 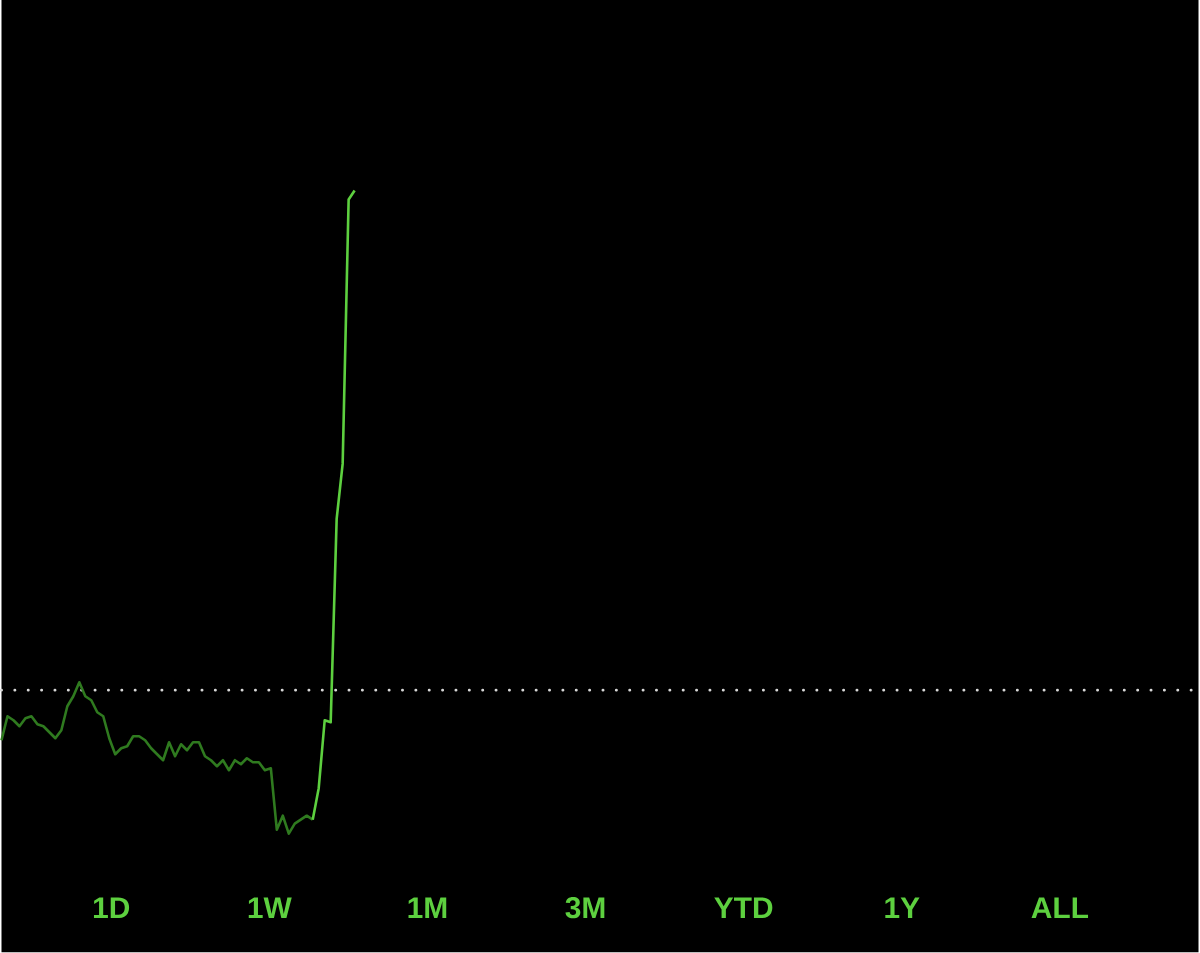 What do you see at coordinates (743, 908) in the screenshot?
I see `text: YTD` at bounding box center [743, 908].